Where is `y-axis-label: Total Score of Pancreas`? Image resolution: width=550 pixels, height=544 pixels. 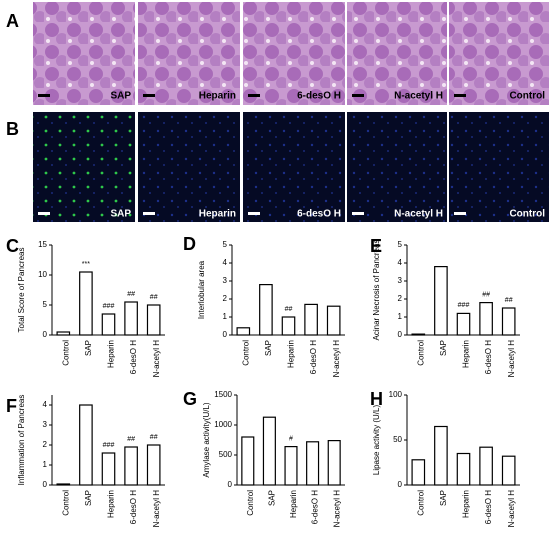
y-axis-label: Total Score of Pancreas is located at coordinates (21, 290).